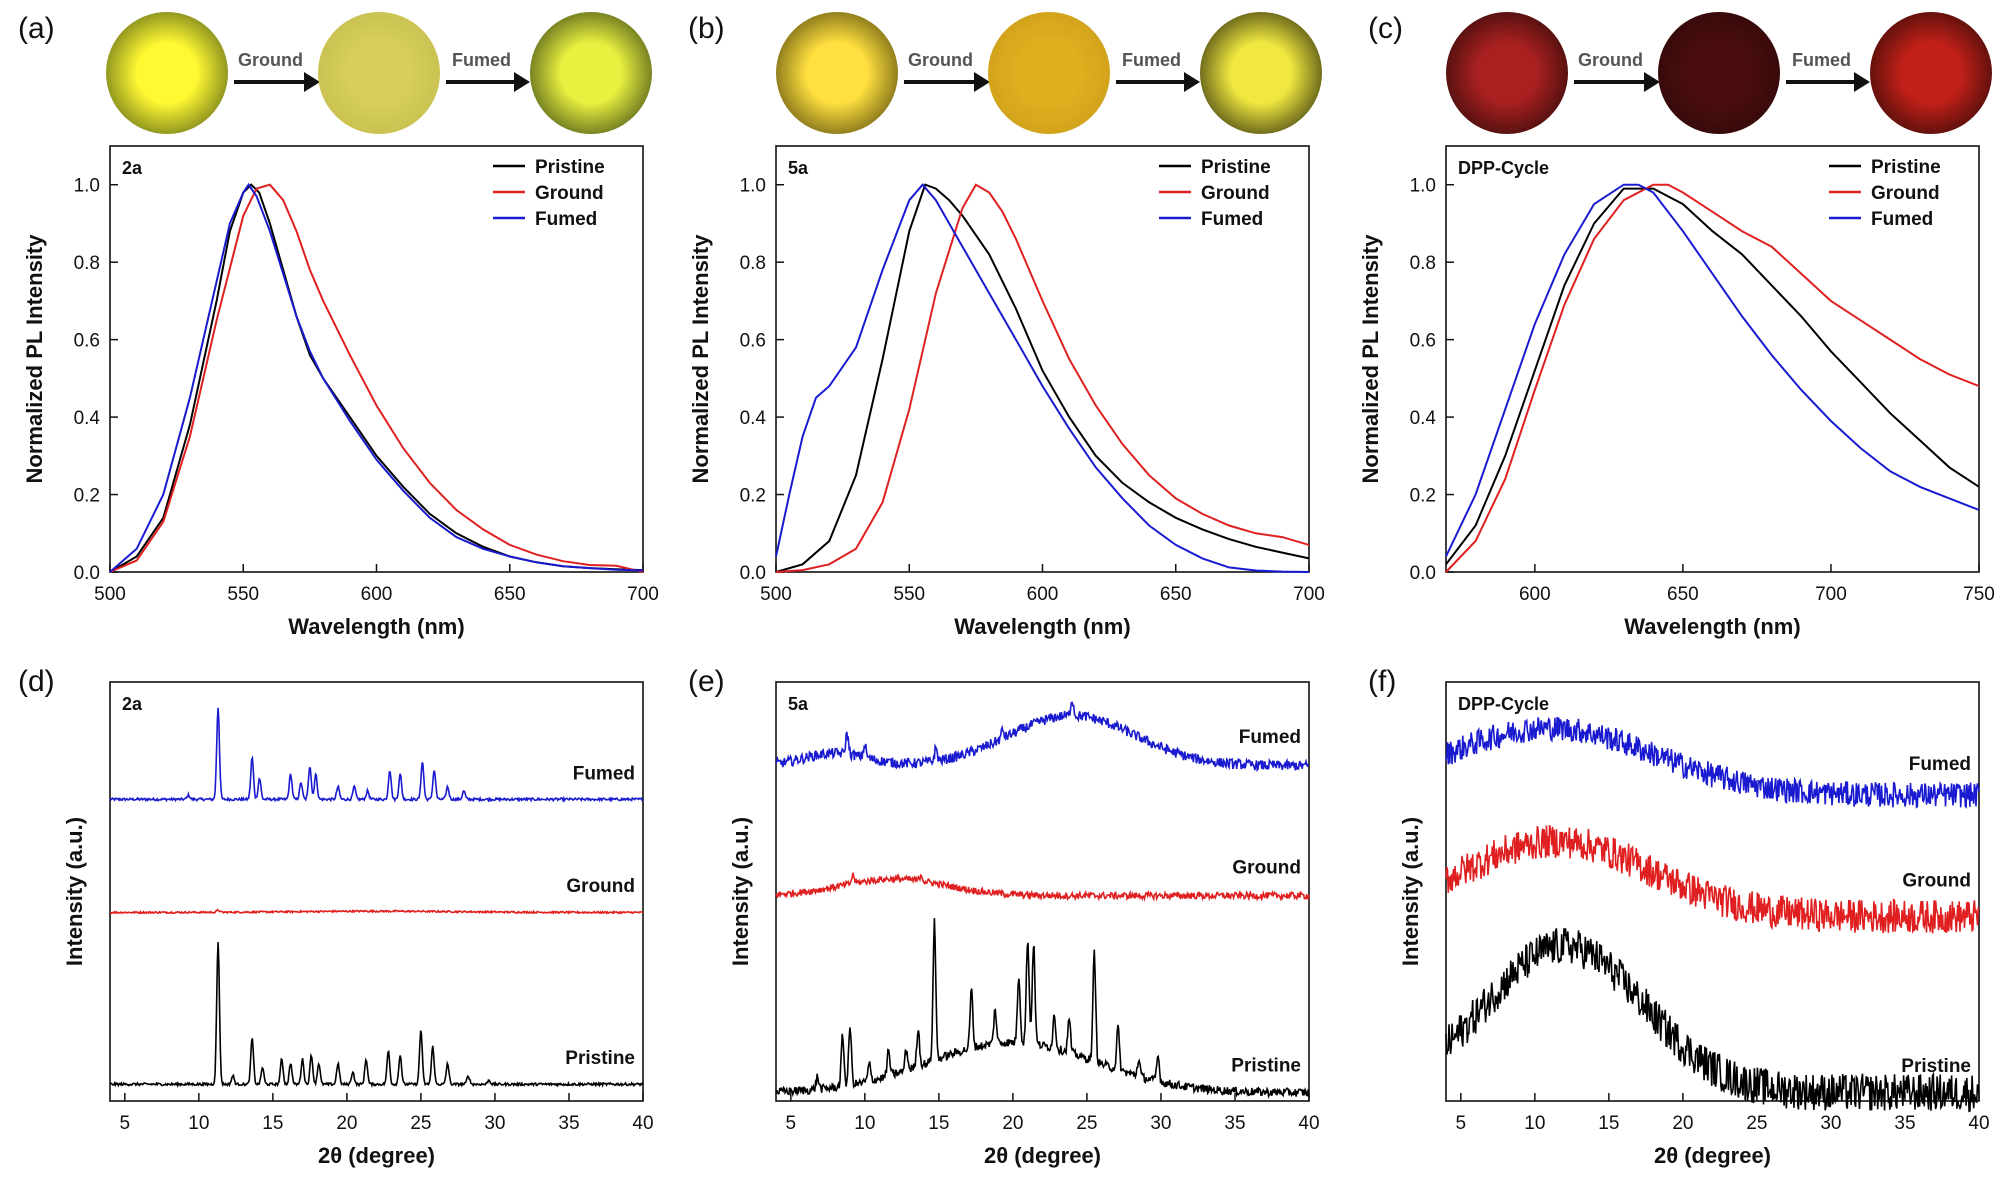  What do you see at coordinates (604, 774) in the screenshot?
I see `trace-label-fumed: Fumed` at bounding box center [604, 774].